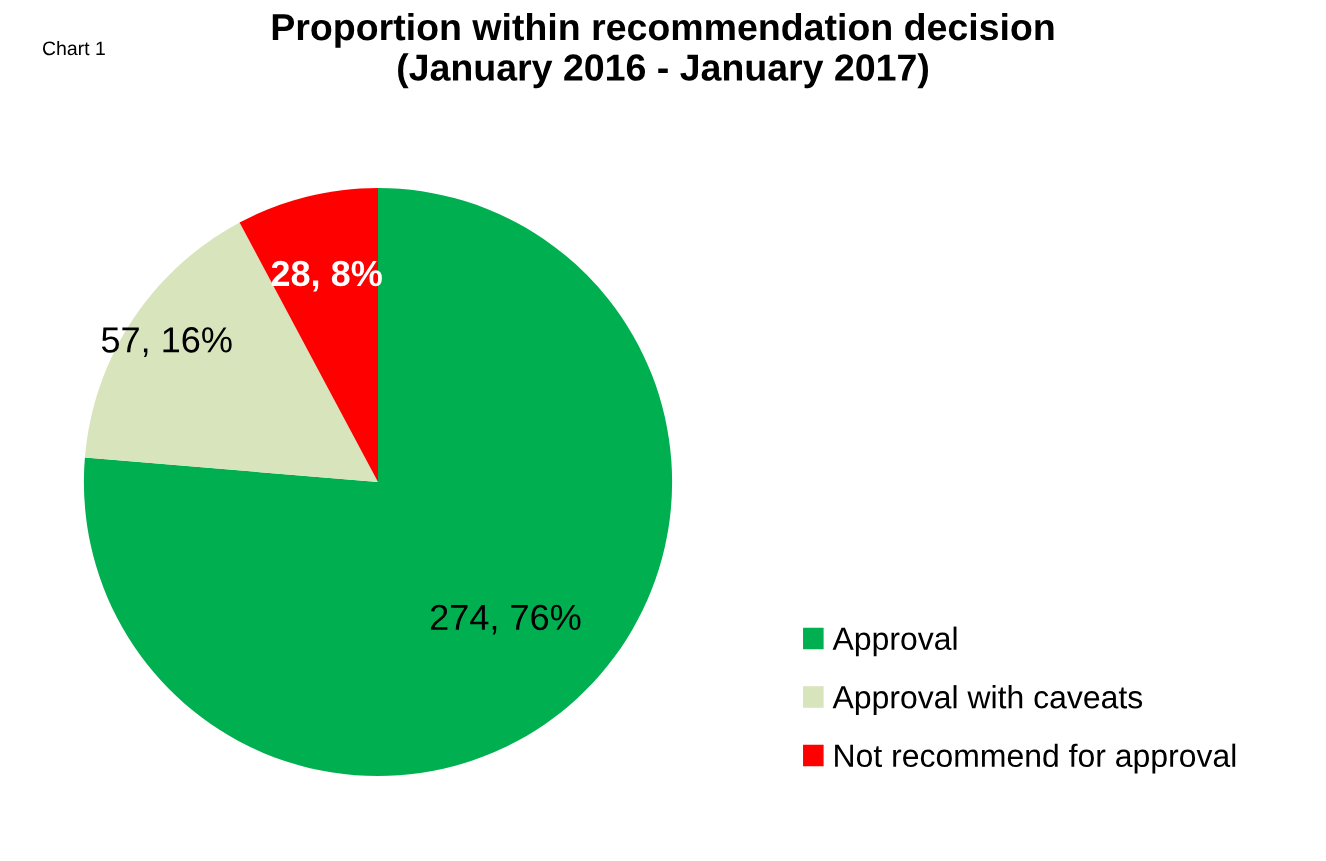 The height and width of the screenshot is (861, 1326). What do you see at coordinates (987, 700) in the screenshot?
I see `legend-label: Approval with caveats` at bounding box center [987, 700].